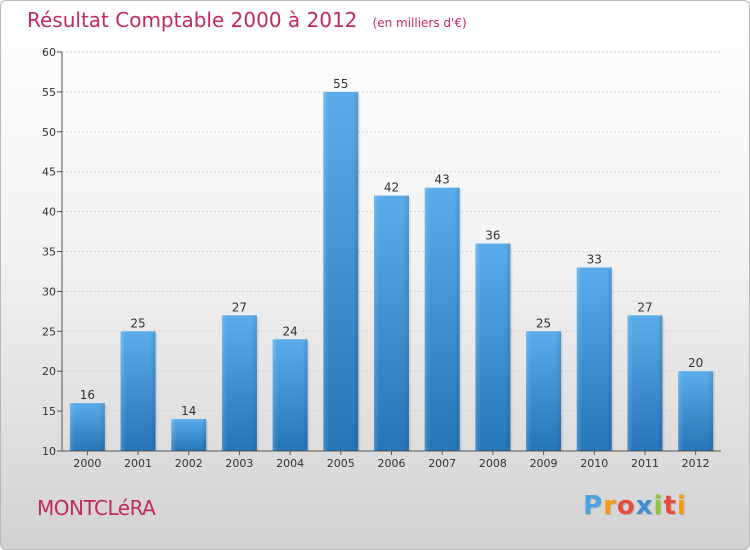 Image resolution: width=750 pixels, height=550 pixels. I want to click on x-tick-label: 2010, so click(594, 463).